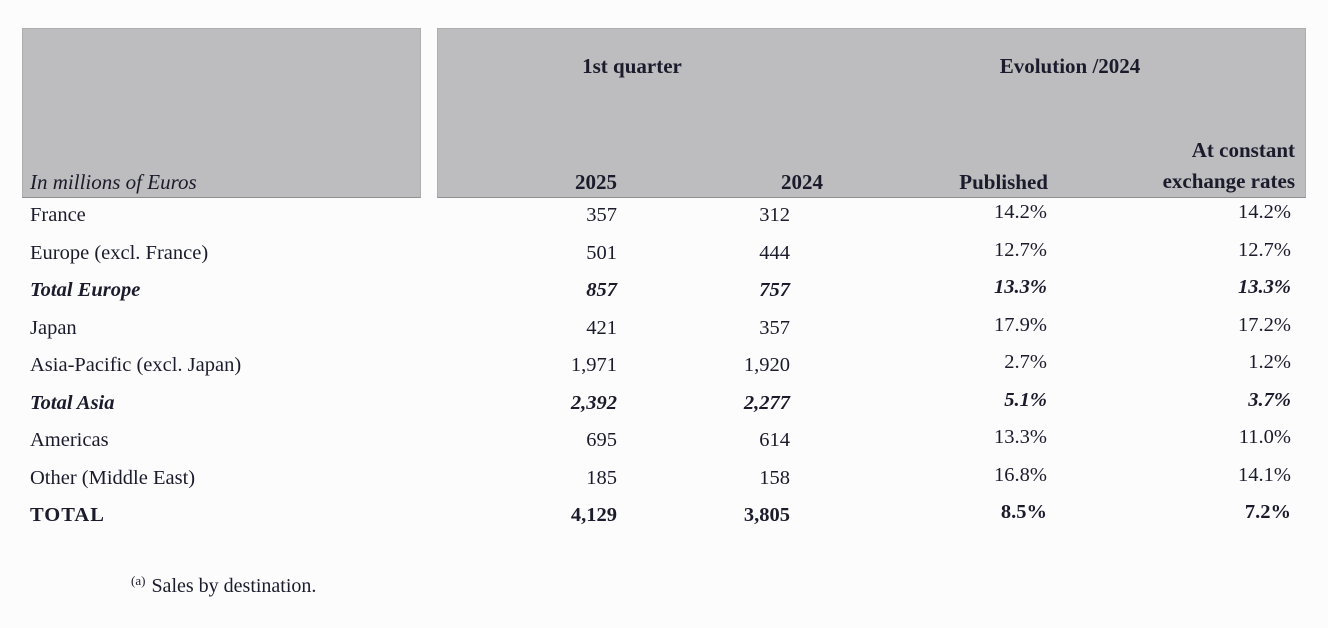 The width and height of the screenshot is (1328, 628). I want to click on value-2025: 185, so click(601, 477).